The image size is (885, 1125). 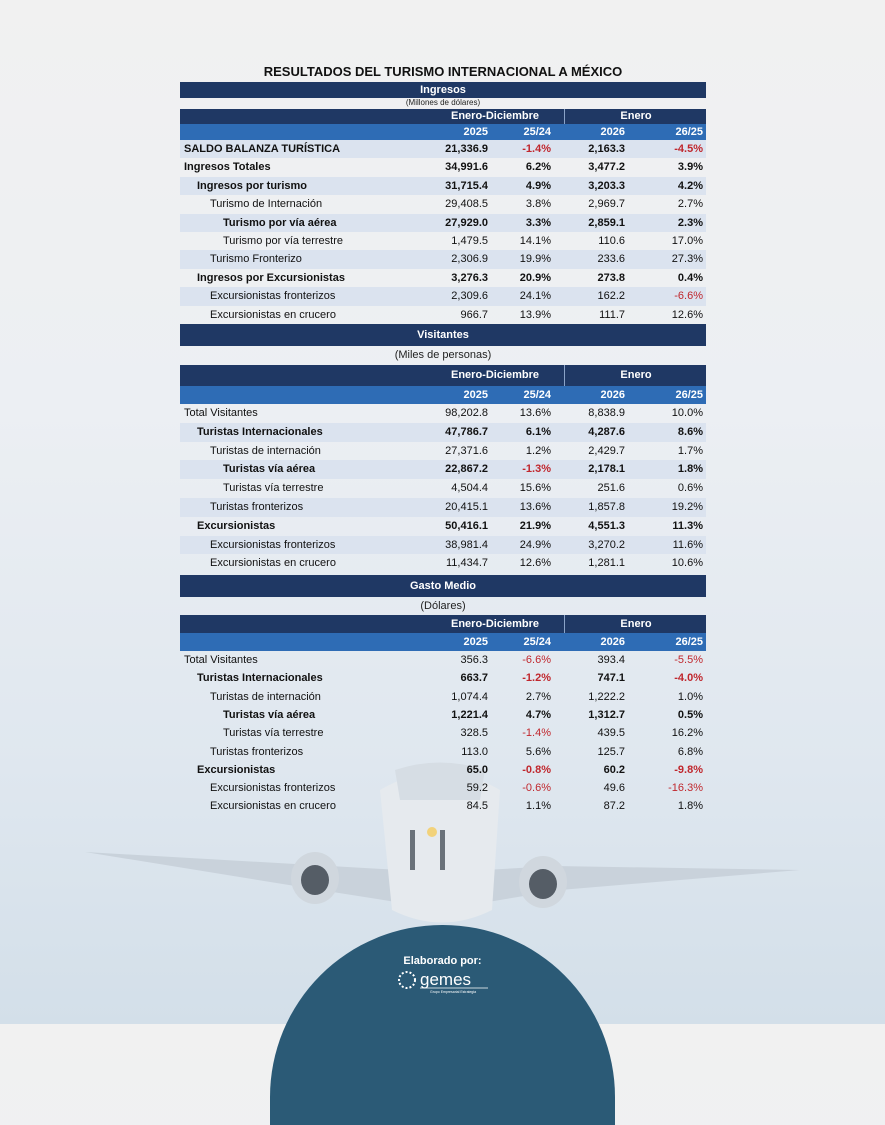 I want to click on group-enero-diciembre: Enero-Diciembre, so click(x=495, y=116).